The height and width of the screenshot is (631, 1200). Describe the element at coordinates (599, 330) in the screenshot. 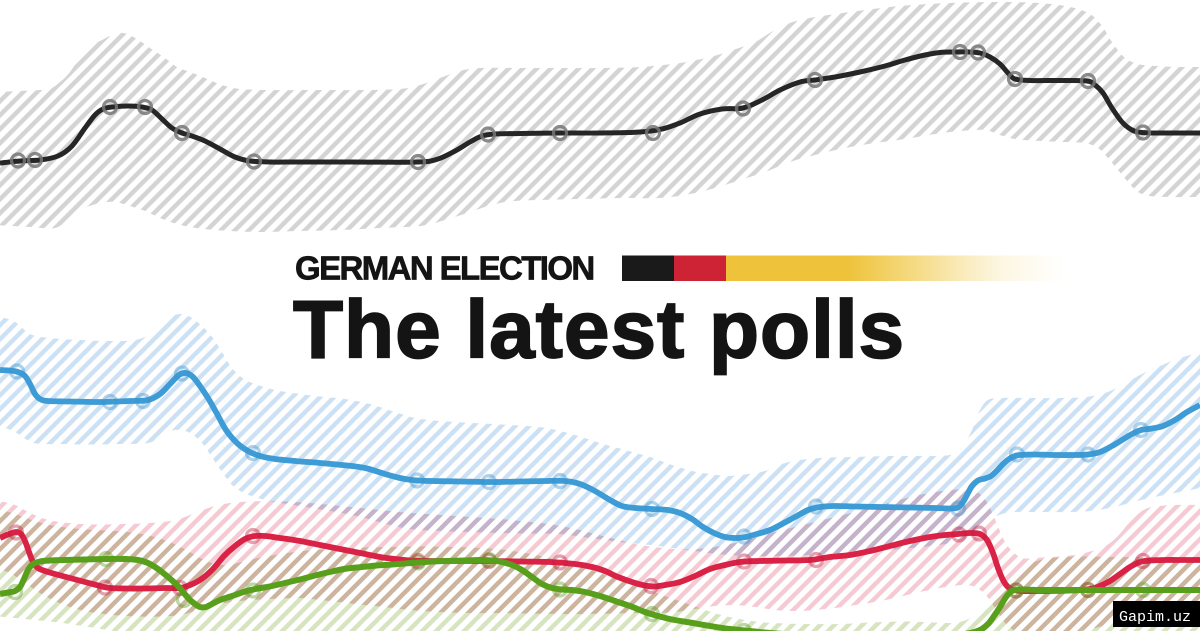

I see `svg-text: The latest polls` at that location.